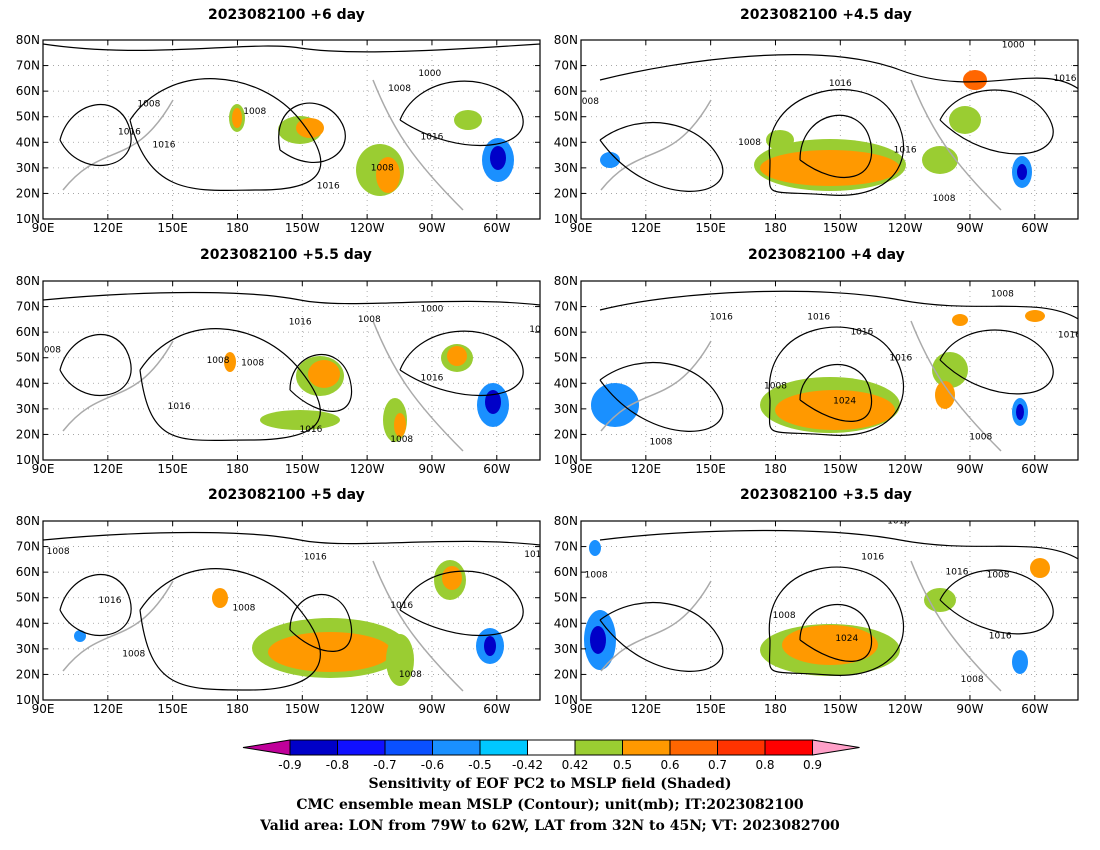 This screenshot has width=1100, height=850. What do you see at coordinates (818, 317) in the screenshot?
I see `contour-label-1: 1016` at bounding box center [818, 317].